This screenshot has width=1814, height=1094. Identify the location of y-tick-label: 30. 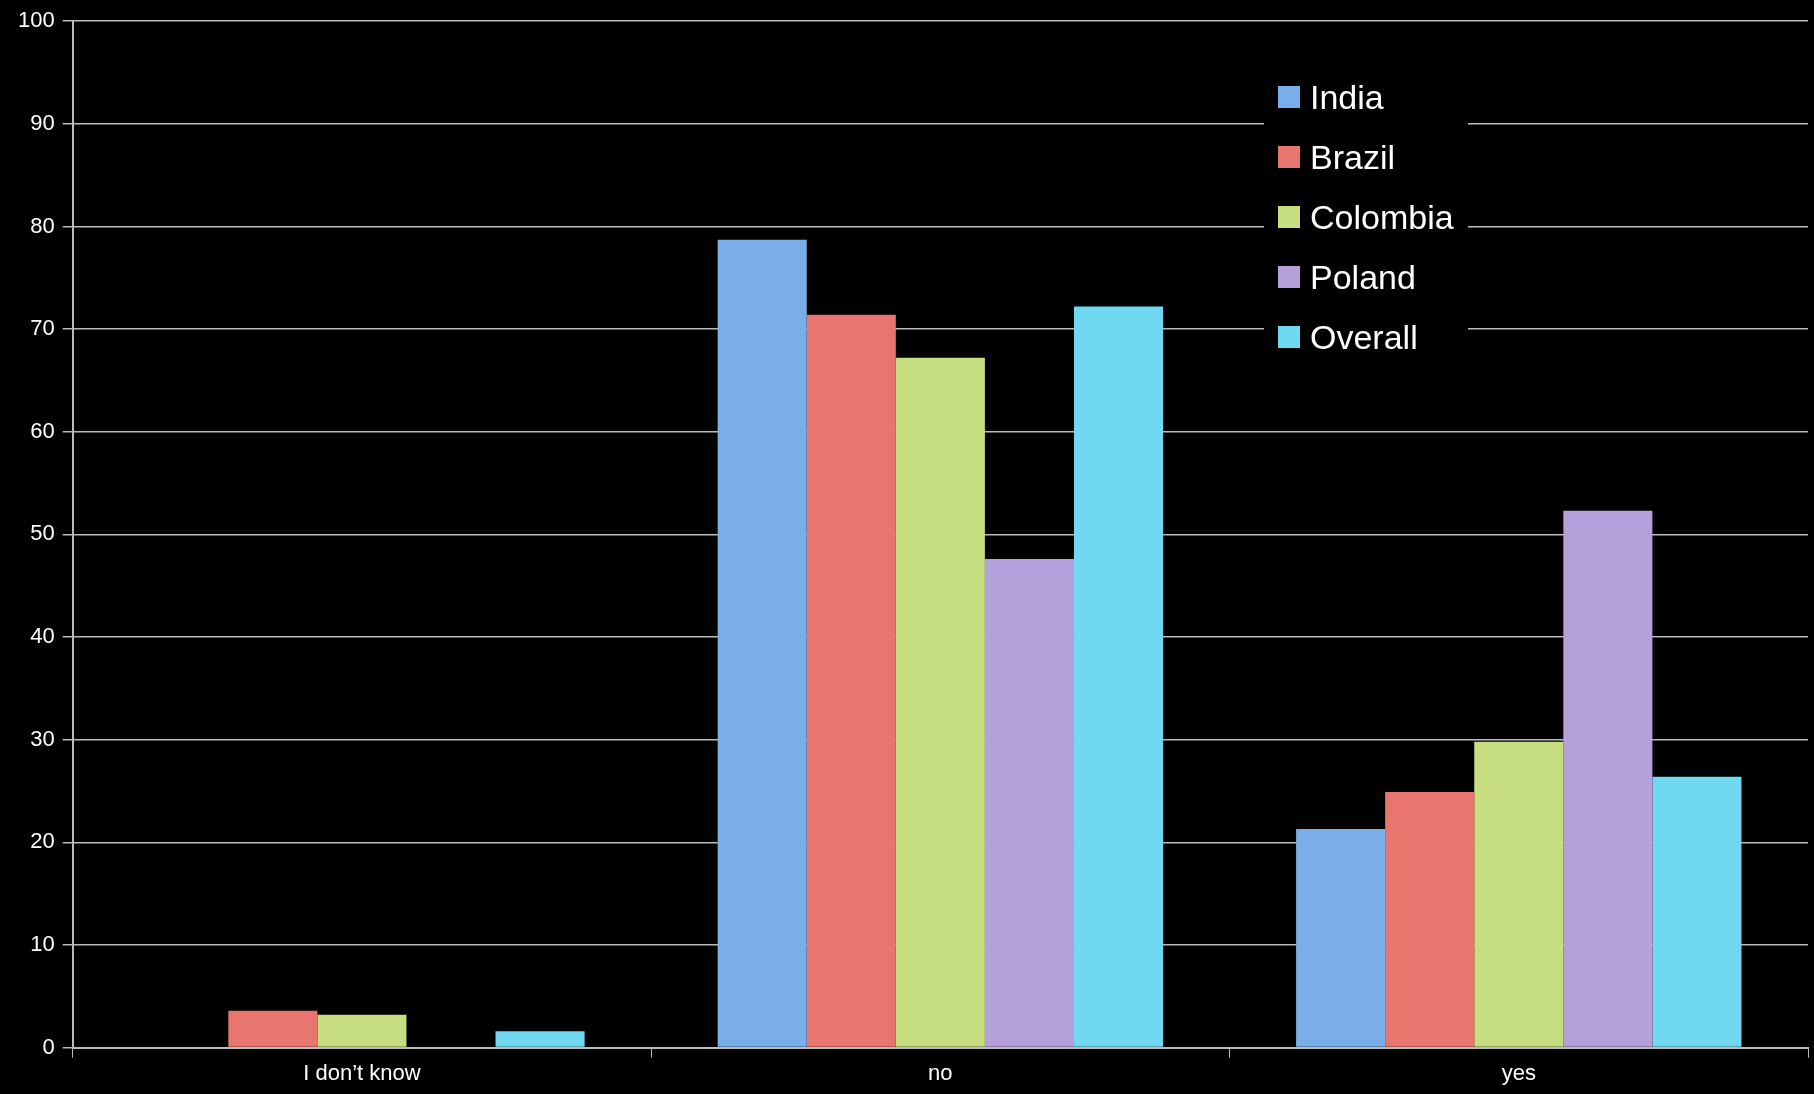
(42, 738).